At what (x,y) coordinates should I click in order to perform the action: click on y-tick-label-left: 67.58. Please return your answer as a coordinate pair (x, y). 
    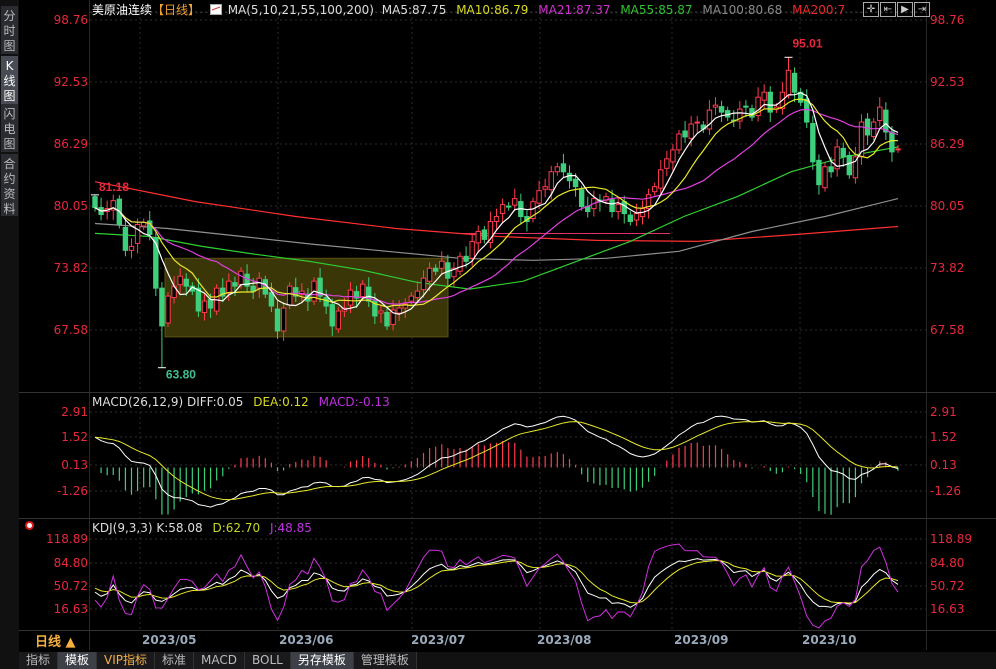
    Looking at the image, I should click on (70, 330).